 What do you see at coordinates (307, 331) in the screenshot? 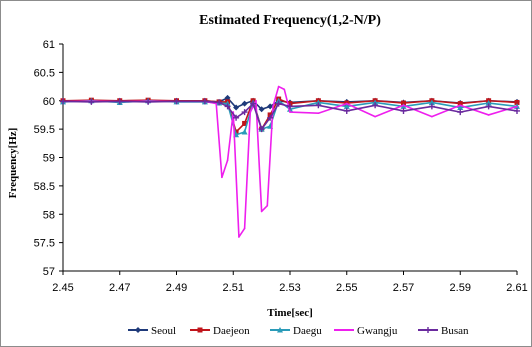
I see `legend-label-daegu: Daegu` at bounding box center [307, 331].